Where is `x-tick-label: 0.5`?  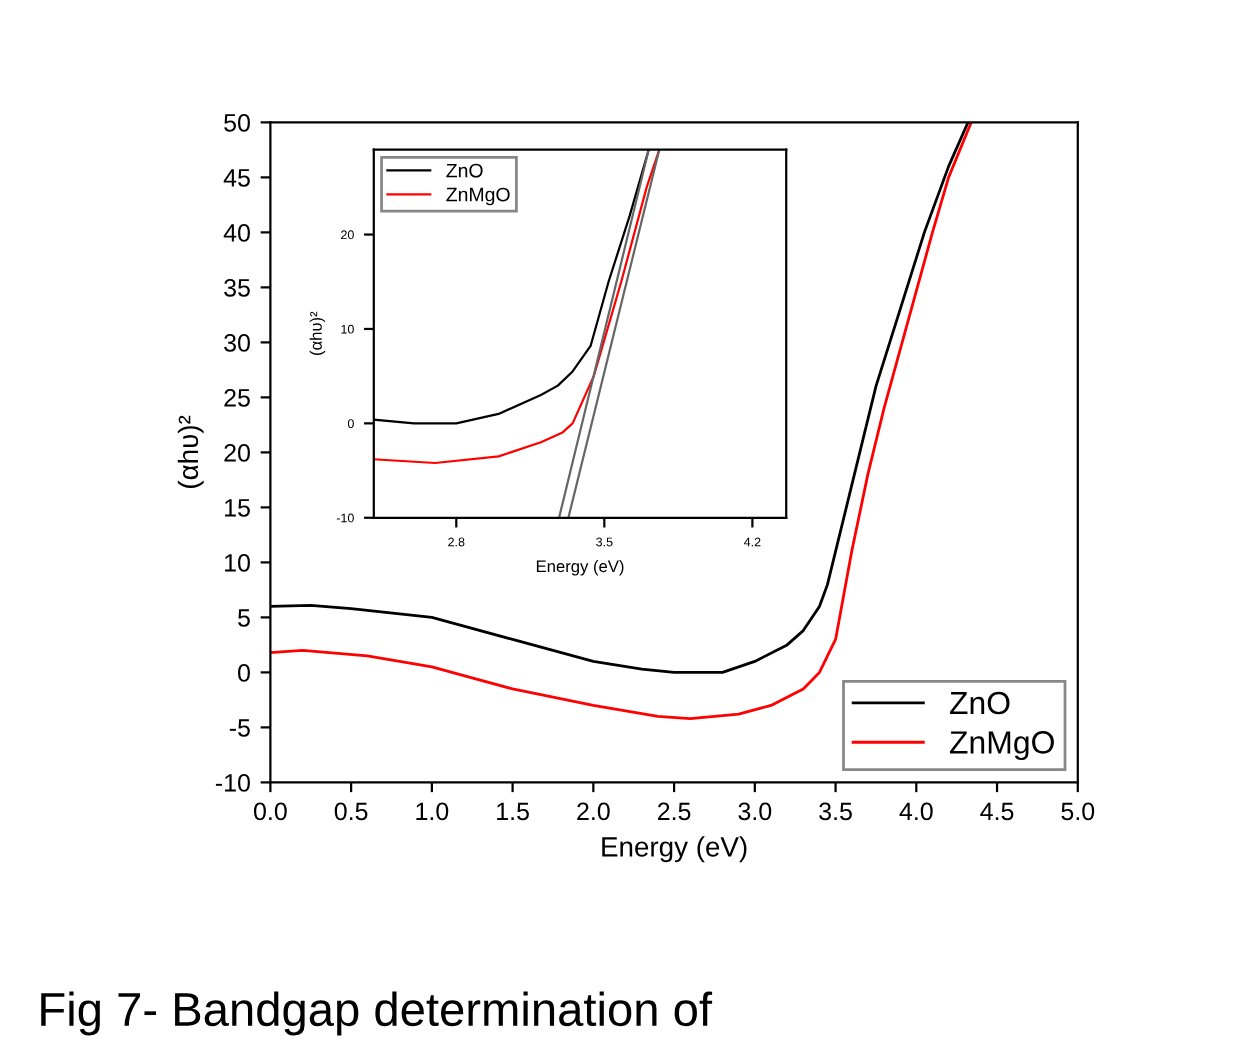 x-tick-label: 0.5 is located at coordinates (351, 811).